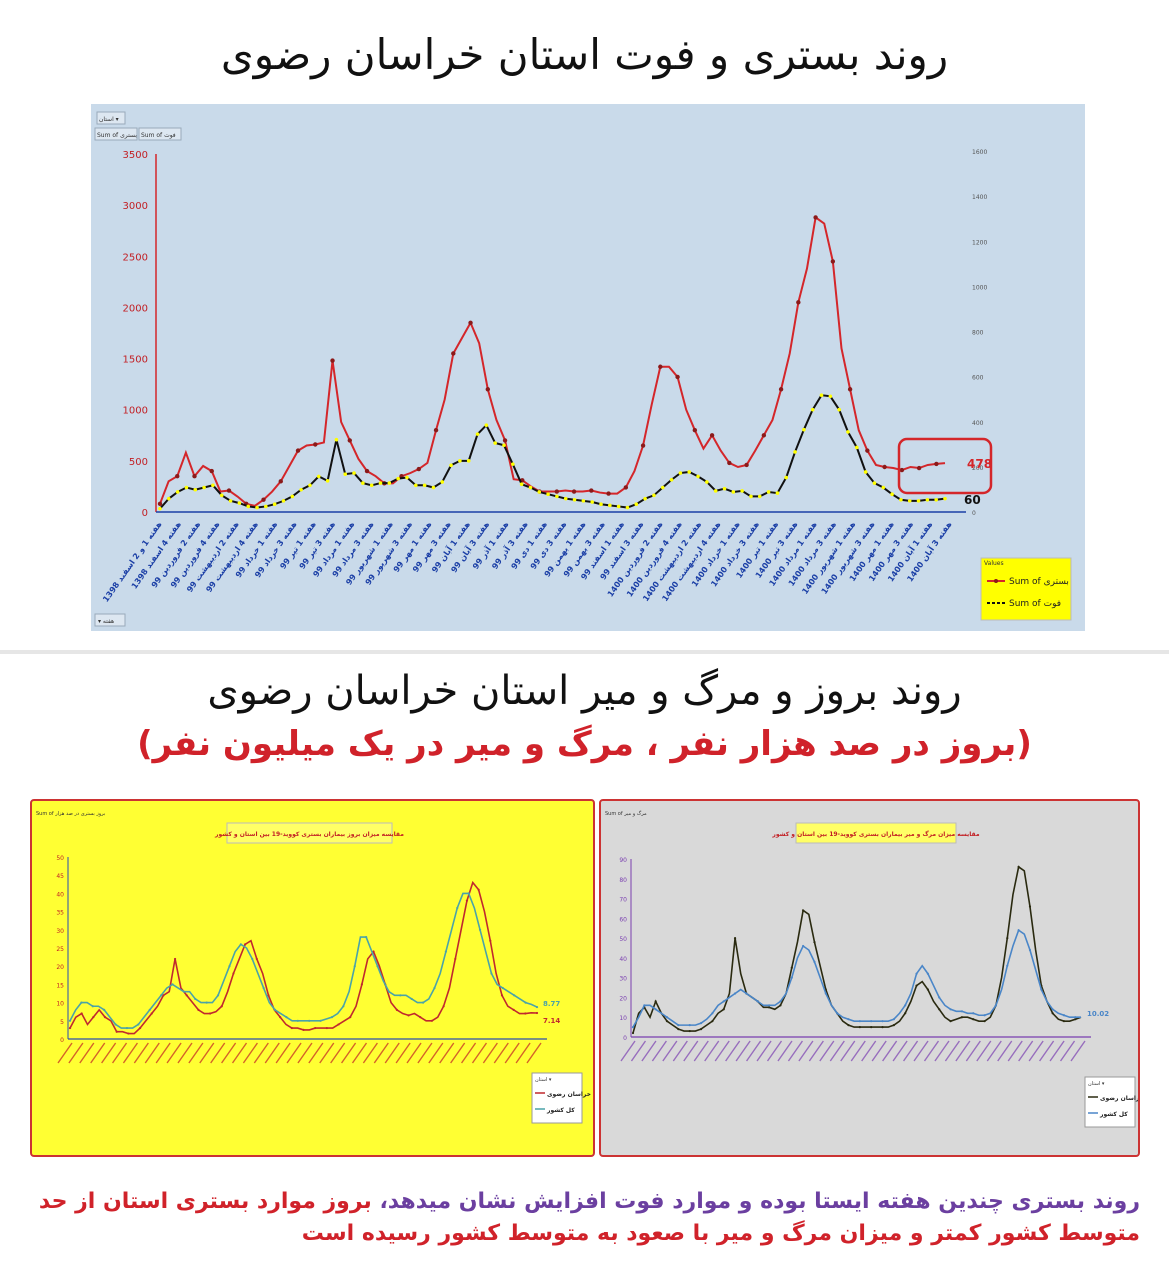 The image size is (1169, 1277). Describe the element at coordinates (158, 135) in the screenshot. I see `field-button-label: Sum of فوت` at that location.